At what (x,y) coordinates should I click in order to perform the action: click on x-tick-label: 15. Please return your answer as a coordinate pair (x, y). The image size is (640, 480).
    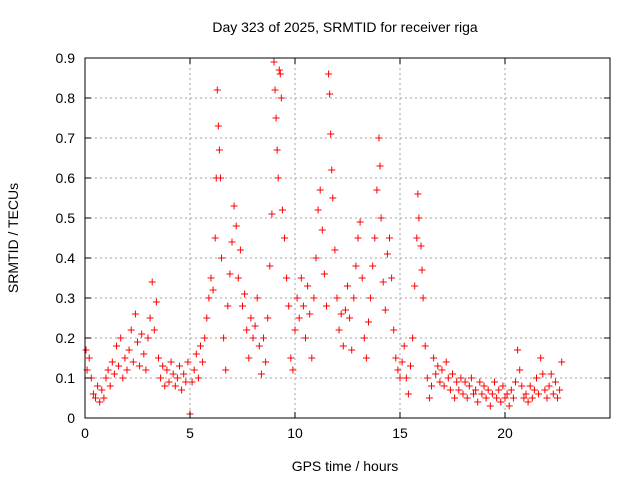
    Looking at the image, I should click on (400, 433).